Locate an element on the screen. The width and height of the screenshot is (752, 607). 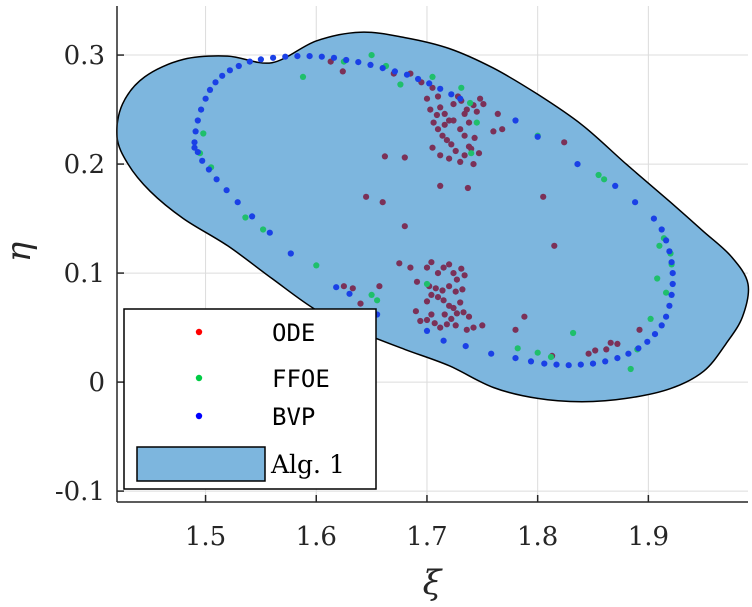
x-tick-label-4: 1.9 is located at coordinates (648, 537).